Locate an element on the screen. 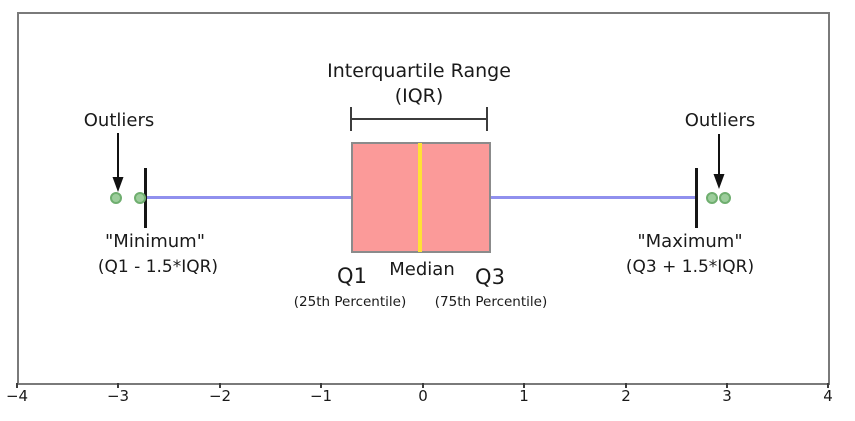 The height and width of the screenshot is (421, 855). chart-title-line1: Interquartile Range is located at coordinates (419, 71).